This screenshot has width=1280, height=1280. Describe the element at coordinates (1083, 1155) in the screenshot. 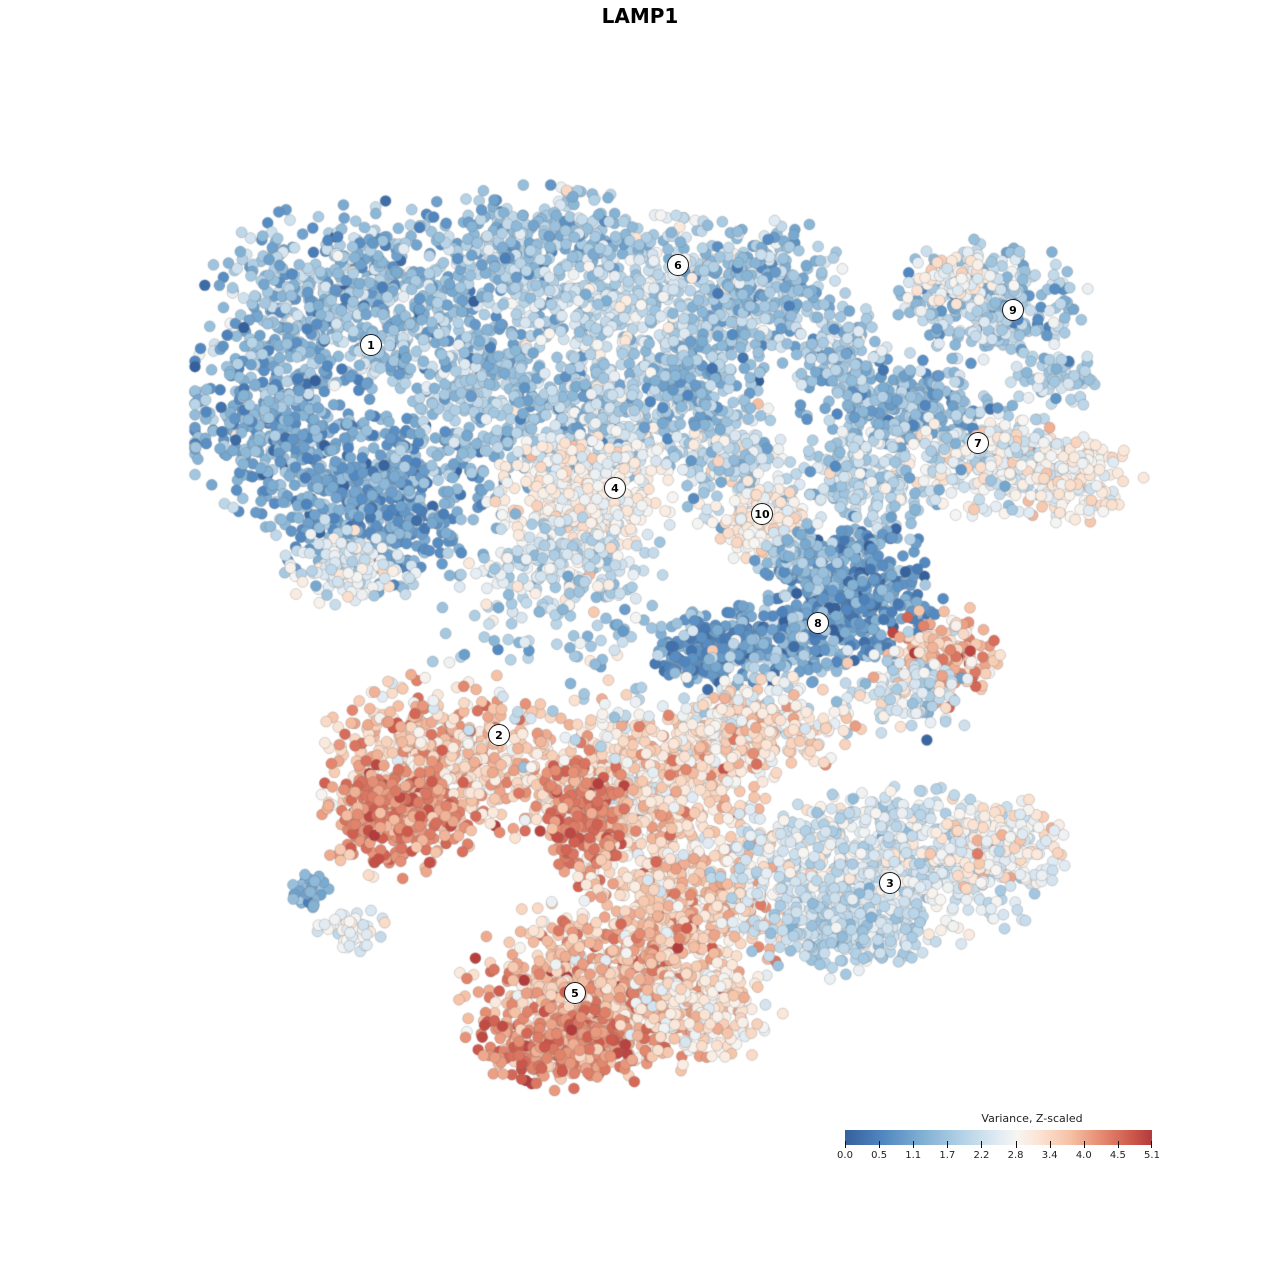

I see `legend-tick-label: 4.0` at that location.